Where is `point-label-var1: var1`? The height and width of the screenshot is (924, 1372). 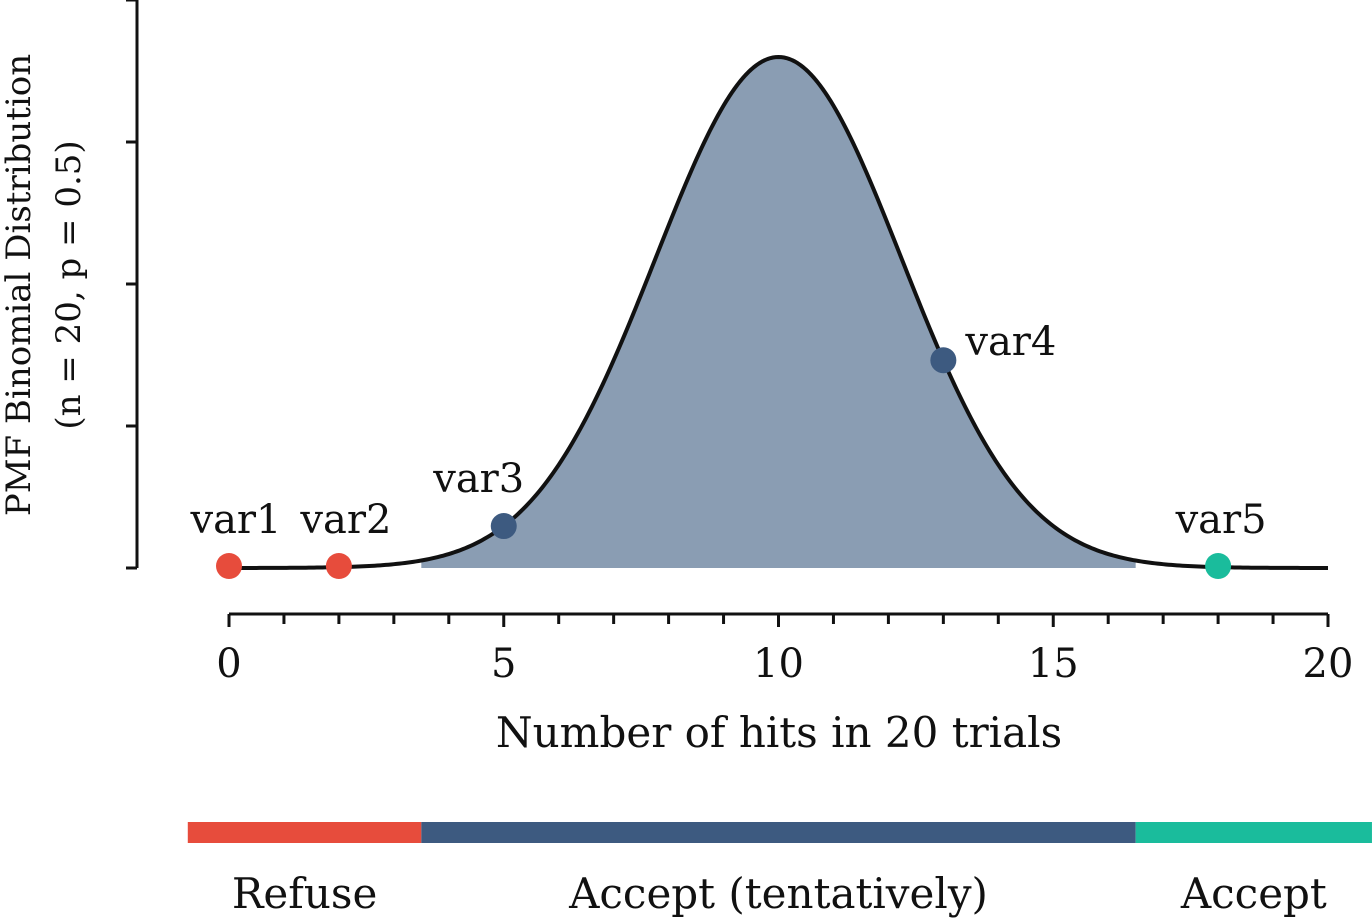
point-label-var1: var1 is located at coordinates (235, 520).